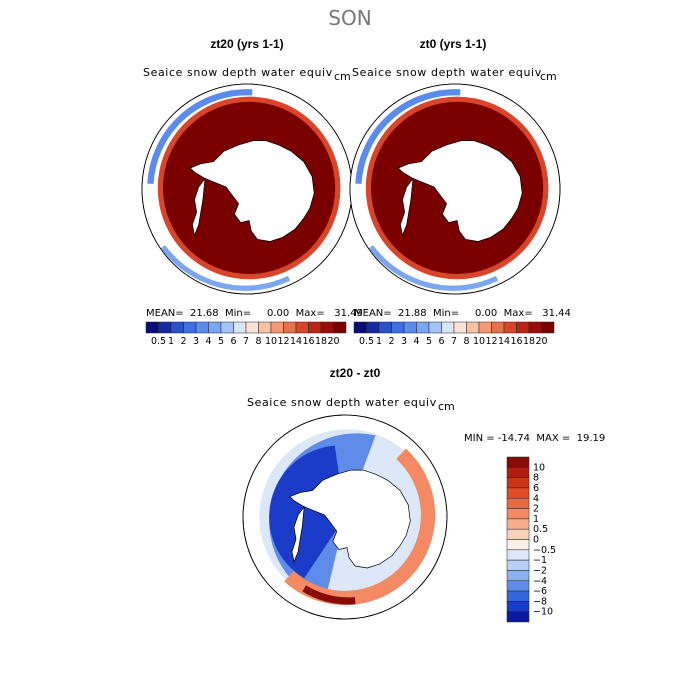  I want to click on panel1-colorbar-tick-label: 2, so click(183, 341).